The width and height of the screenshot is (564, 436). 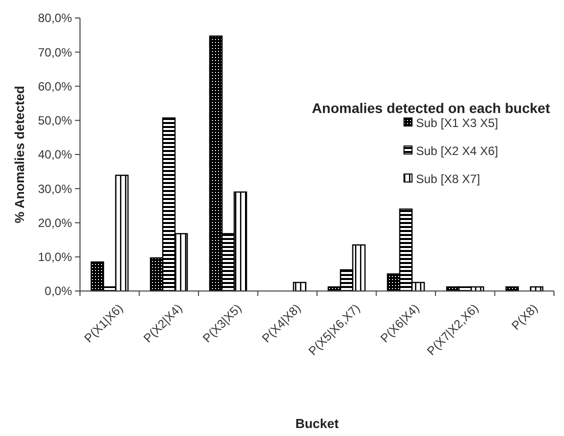 What do you see at coordinates (448, 179) in the screenshot?
I see `legend-label: Sub [X8 X7]` at bounding box center [448, 179].